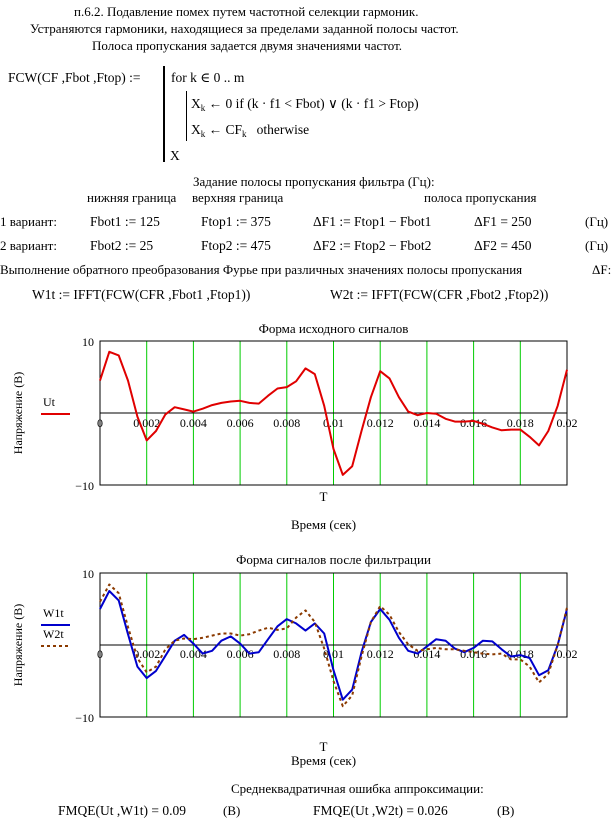 The image size is (615, 822). I want to click on col-high-label: верхняя граница, so click(238, 197).